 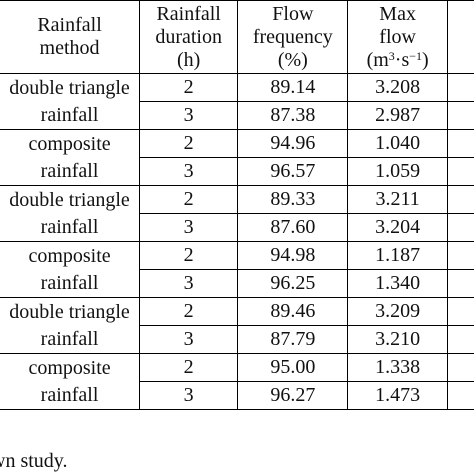 What do you see at coordinates (69, 48) in the screenshot?
I see `header-line: method` at bounding box center [69, 48].